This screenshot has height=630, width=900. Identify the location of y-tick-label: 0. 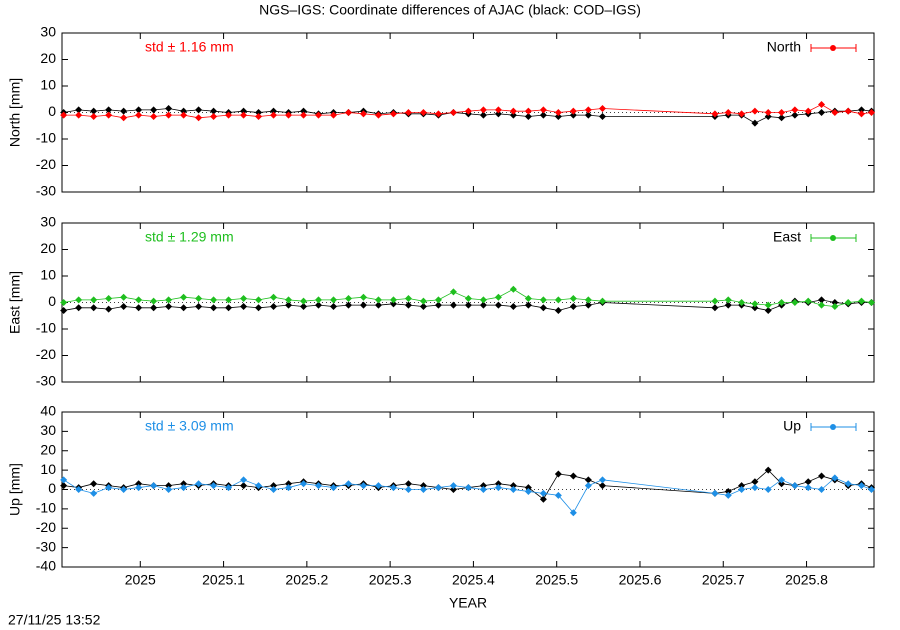
(52, 488).